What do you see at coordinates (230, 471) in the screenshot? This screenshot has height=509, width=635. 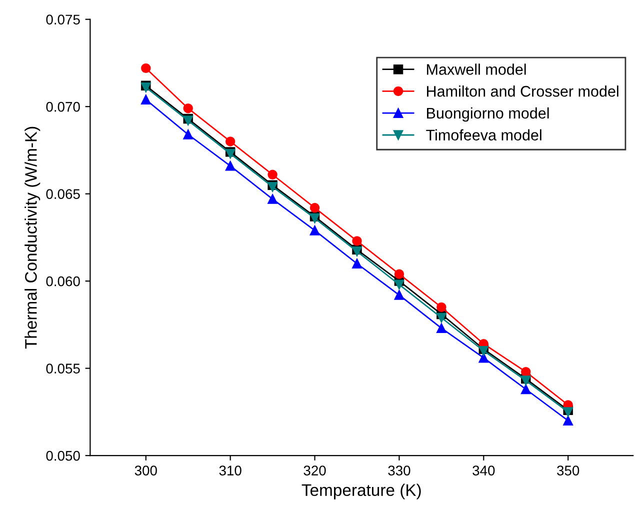 I see `x-tick-label: 310` at bounding box center [230, 471].